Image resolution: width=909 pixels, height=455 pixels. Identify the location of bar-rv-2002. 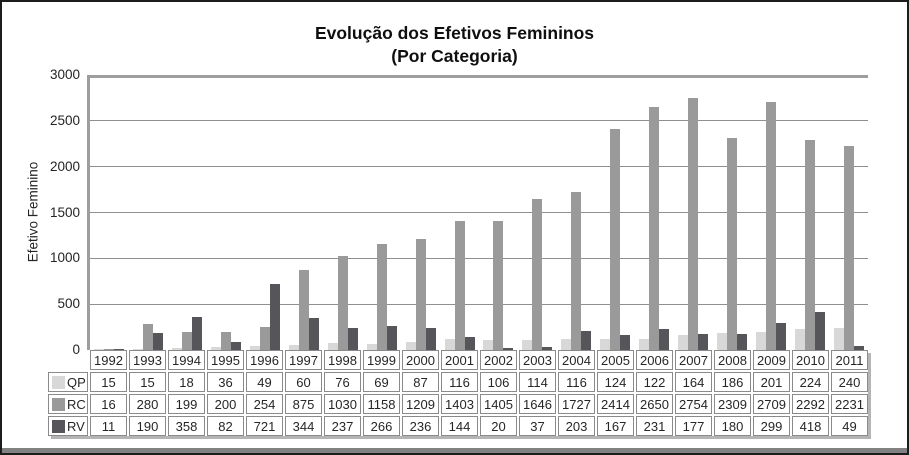
(508, 349).